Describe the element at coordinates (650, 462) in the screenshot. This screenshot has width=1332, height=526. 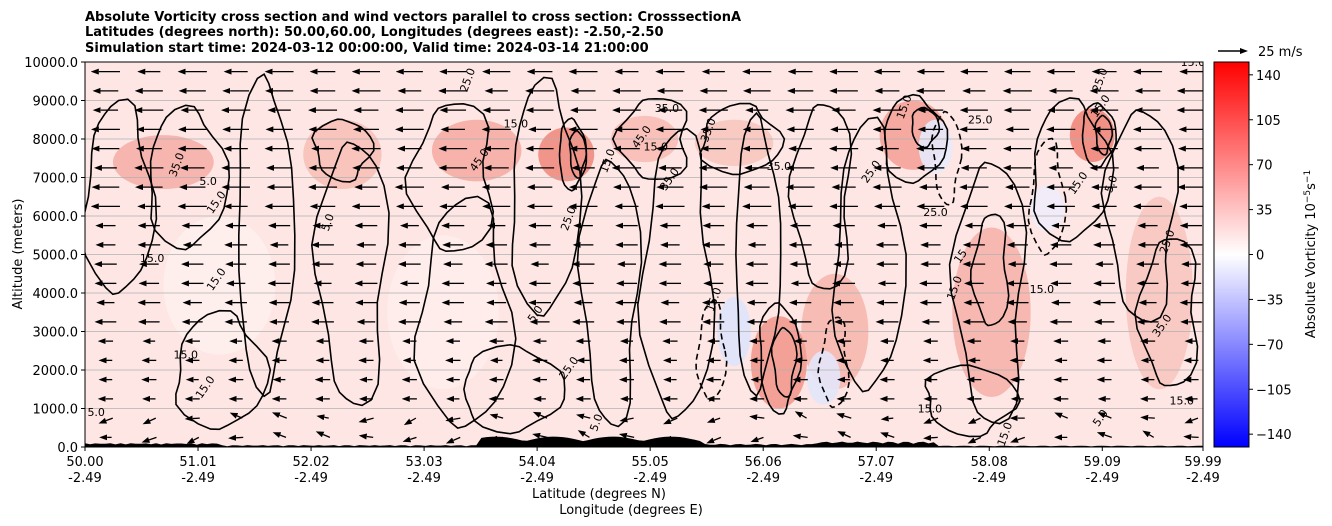
I see `x-tick-label-lat: 55.05` at that location.